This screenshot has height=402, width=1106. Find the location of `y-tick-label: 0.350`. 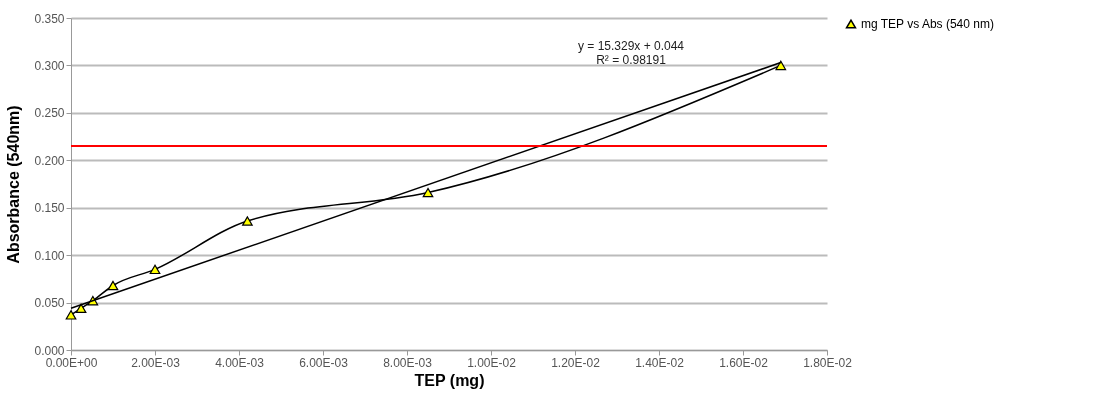

y-tick-label: 0.350 is located at coordinates (49, 18).